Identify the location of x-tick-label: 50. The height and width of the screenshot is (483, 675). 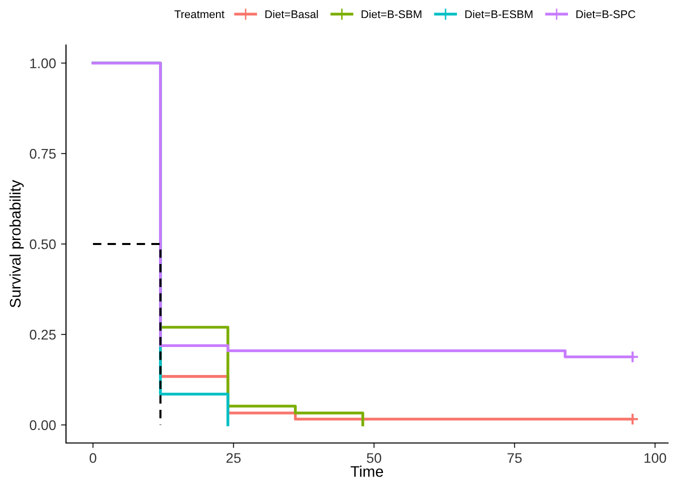
(374, 458).